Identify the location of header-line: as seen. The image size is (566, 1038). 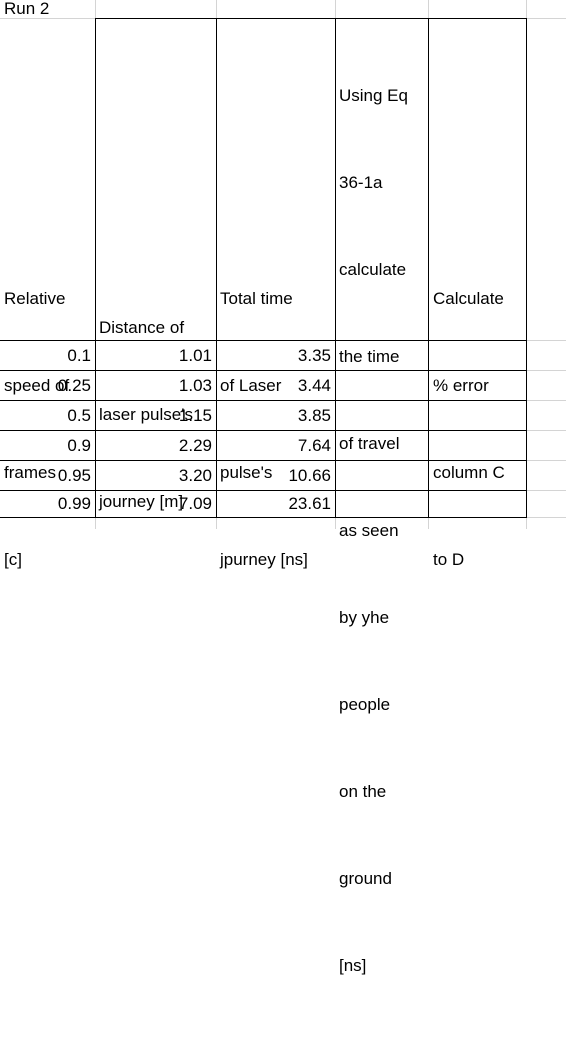
(369, 530).